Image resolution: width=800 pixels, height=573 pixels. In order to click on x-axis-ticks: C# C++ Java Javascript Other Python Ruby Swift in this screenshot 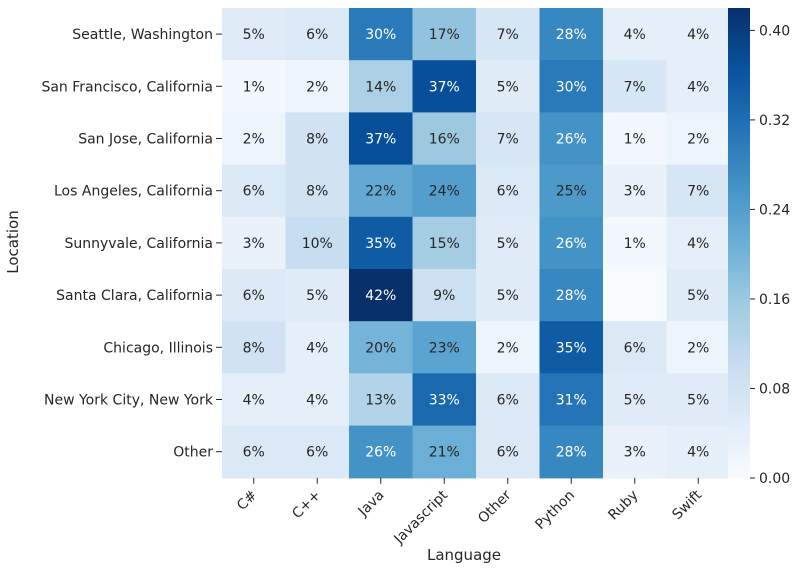, I will do `click(469, 512)`.